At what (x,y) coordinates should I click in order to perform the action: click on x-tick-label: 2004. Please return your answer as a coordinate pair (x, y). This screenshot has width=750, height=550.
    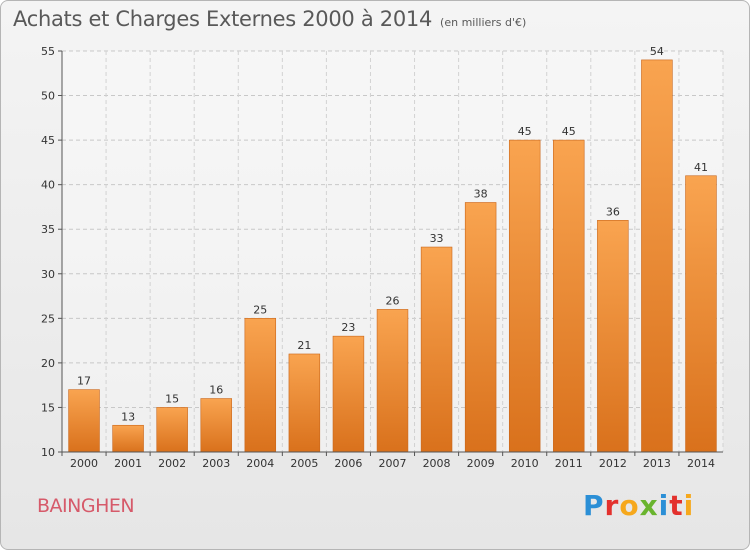
    Looking at the image, I should click on (260, 463).